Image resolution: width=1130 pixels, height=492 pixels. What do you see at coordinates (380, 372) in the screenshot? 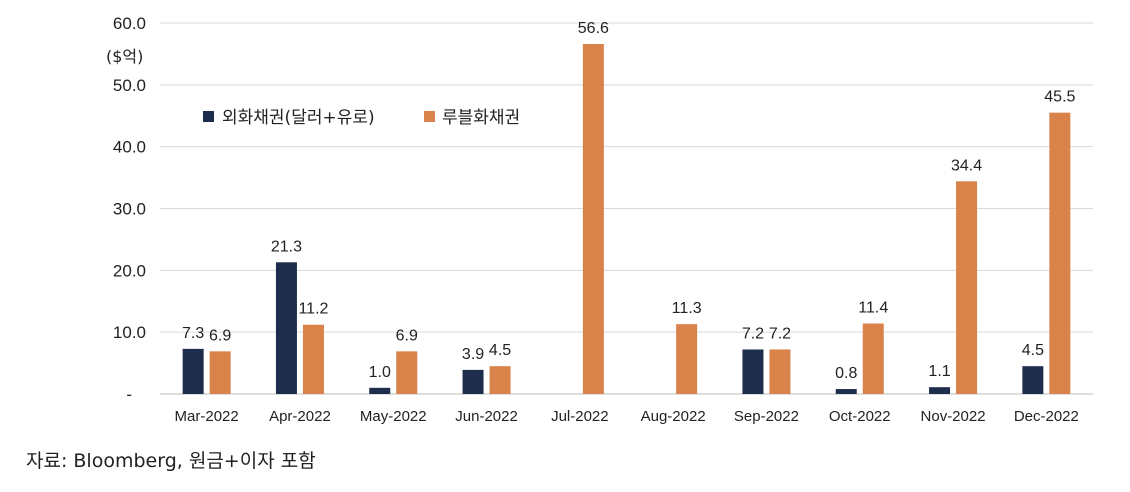
I see `data-label: 1.0` at bounding box center [380, 372].